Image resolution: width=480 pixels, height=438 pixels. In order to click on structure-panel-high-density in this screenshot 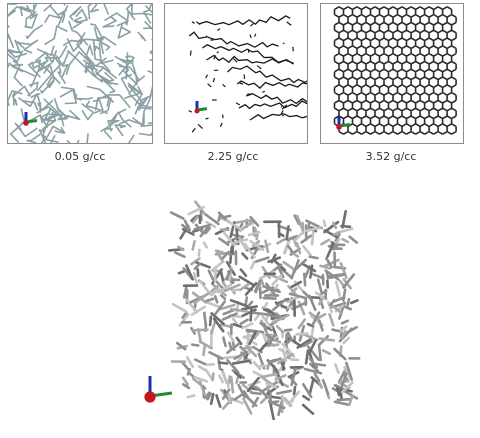, I will do `click(392, 73)`.